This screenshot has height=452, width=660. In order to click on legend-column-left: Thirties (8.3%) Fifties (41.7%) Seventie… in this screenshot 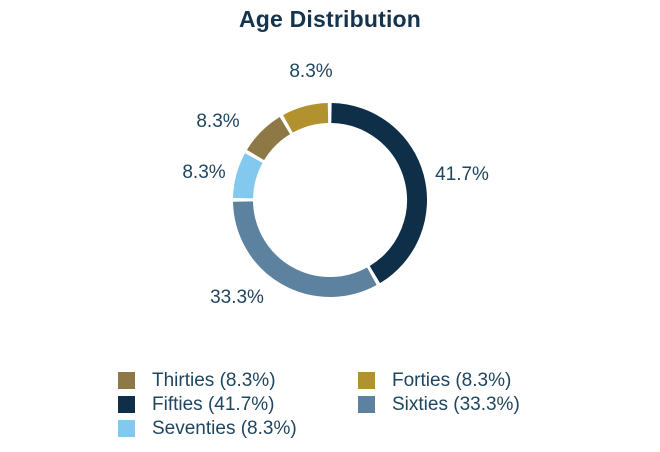, I will do `click(207, 404)`.